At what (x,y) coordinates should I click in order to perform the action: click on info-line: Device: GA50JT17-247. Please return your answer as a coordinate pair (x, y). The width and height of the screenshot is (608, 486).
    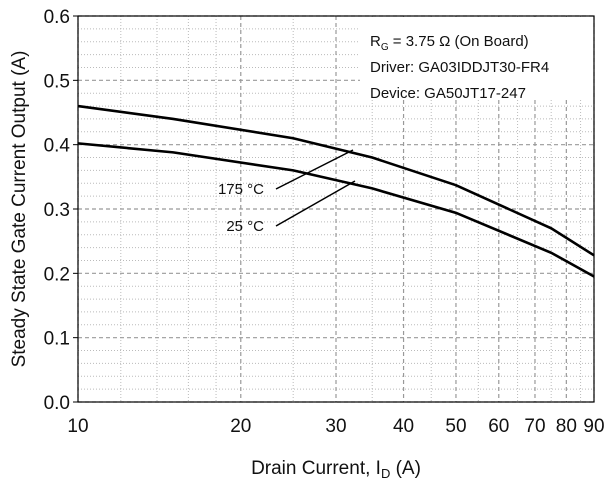
    Looking at the image, I should click on (448, 93).